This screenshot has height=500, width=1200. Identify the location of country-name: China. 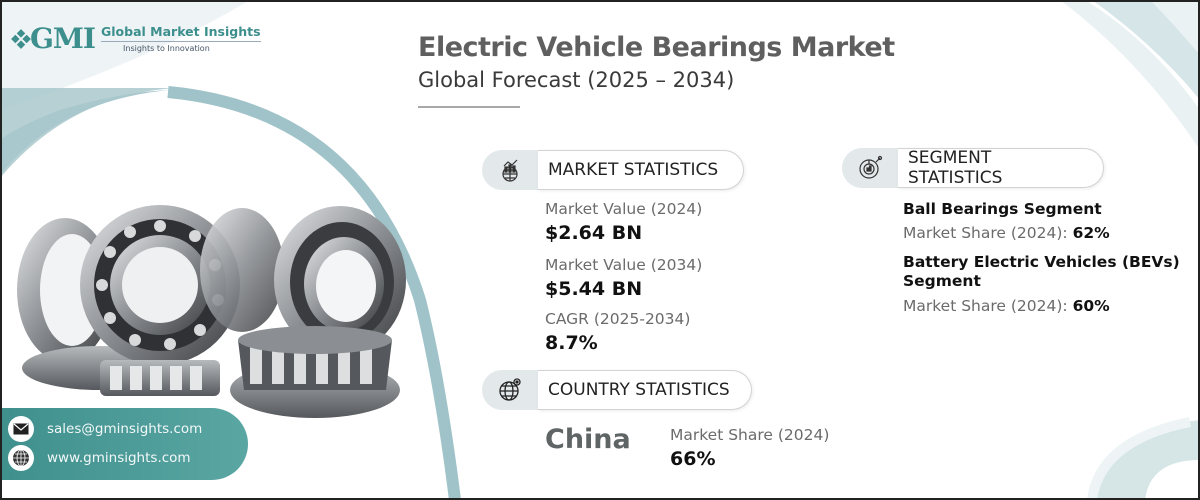
(588, 439).